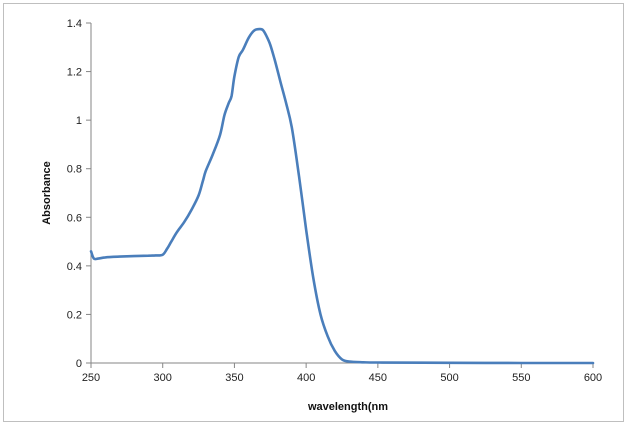 The height and width of the screenshot is (427, 629). Describe the element at coordinates (74, 170) in the screenshot. I see `y-tick-label: 0.8` at that location.